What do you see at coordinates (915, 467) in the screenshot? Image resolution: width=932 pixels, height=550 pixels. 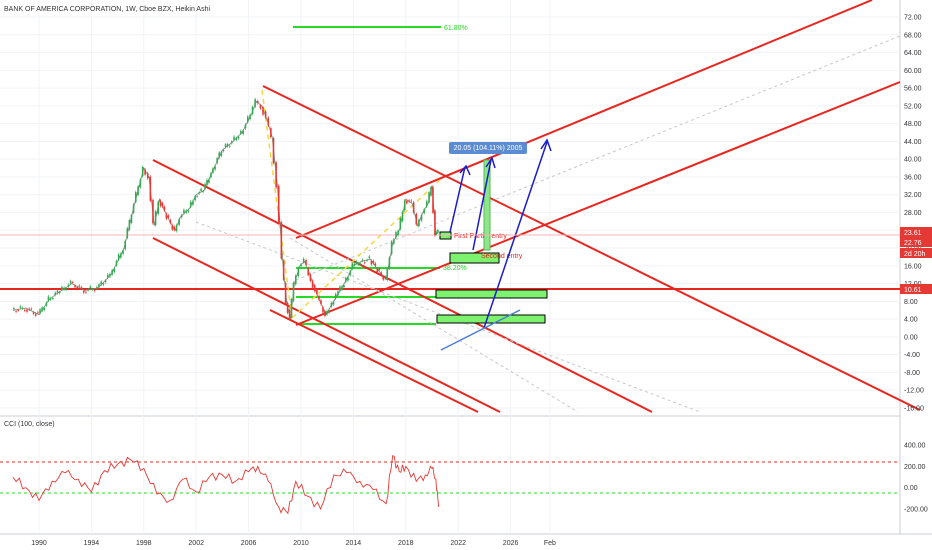 I see `cci-tick-label: 200.00` at bounding box center [915, 467].